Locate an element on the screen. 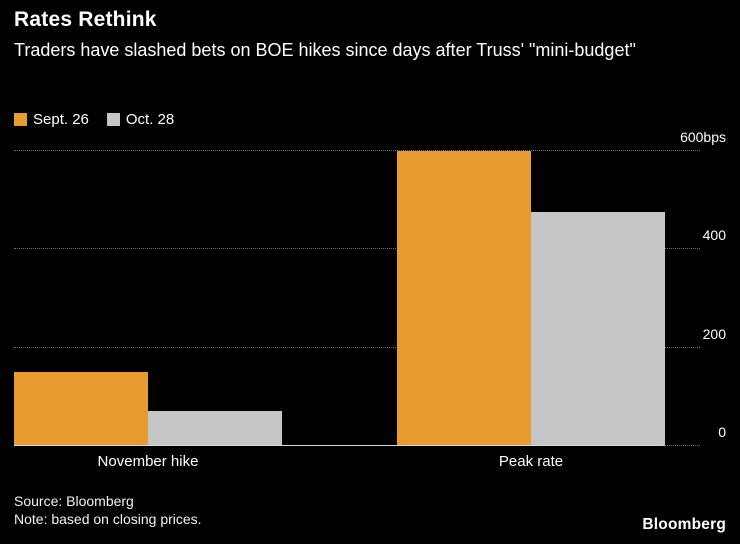 Image resolution: width=740 pixels, height=544 pixels. source-line: Source: Bloomberg is located at coordinates (74, 501).